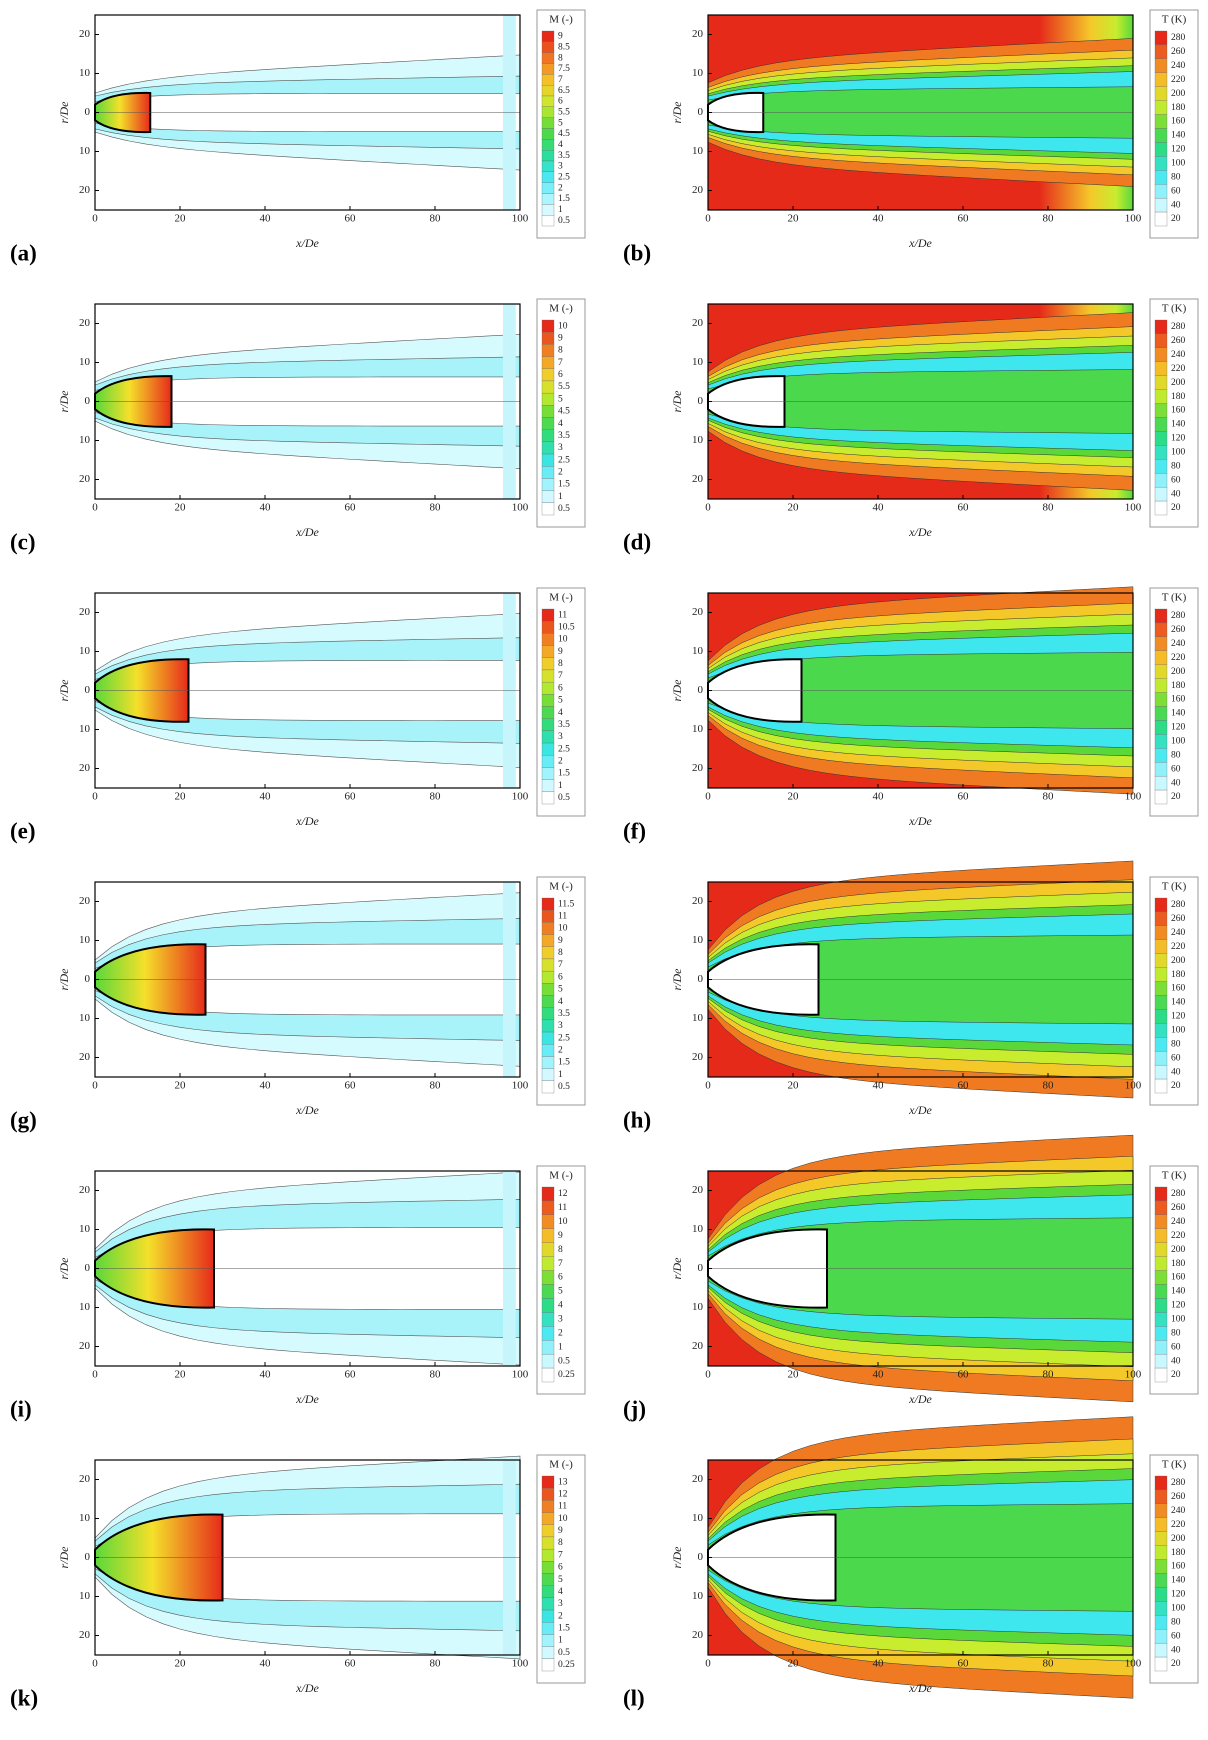 Image resolution: width=1208 pixels, height=1740 pixels. I want to click on colorbar-label: 1.5, so click(564, 1629).